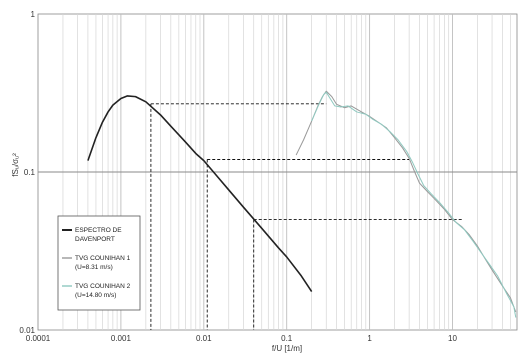 The height and width of the screenshot is (354, 520). Describe the element at coordinates (369, 338) in the screenshot. I see `x-tick-label: 1` at that location.